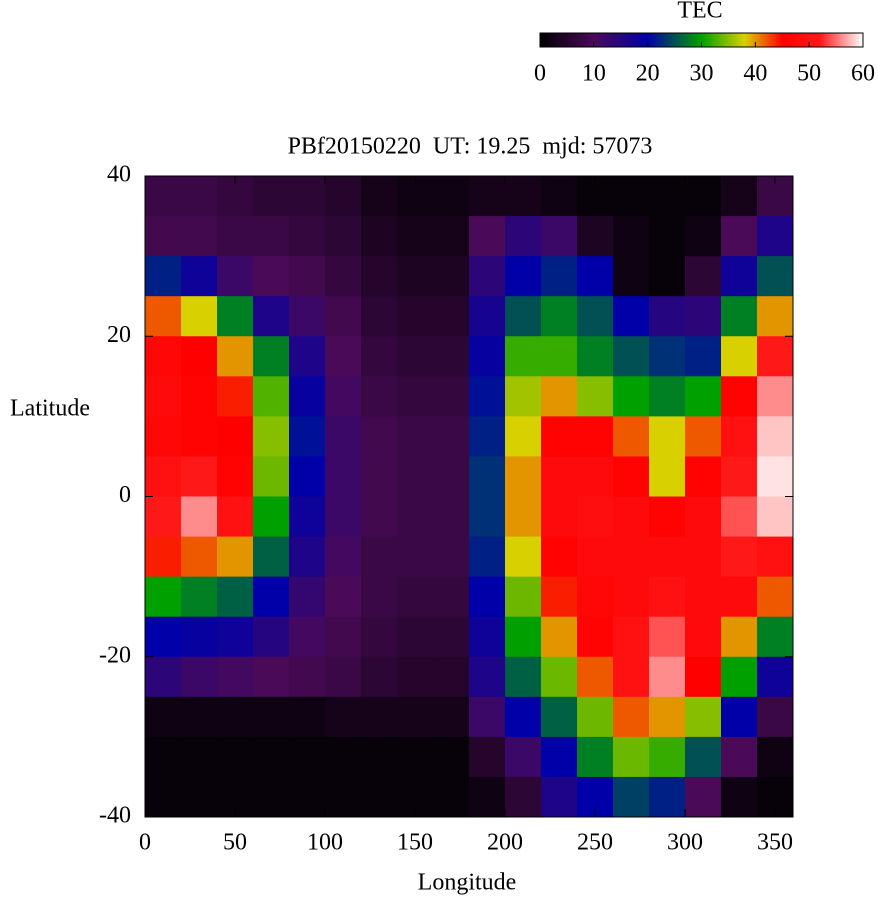  Describe the element at coordinates (595, 843) in the screenshot. I see `x-tick-label: 250` at that location.